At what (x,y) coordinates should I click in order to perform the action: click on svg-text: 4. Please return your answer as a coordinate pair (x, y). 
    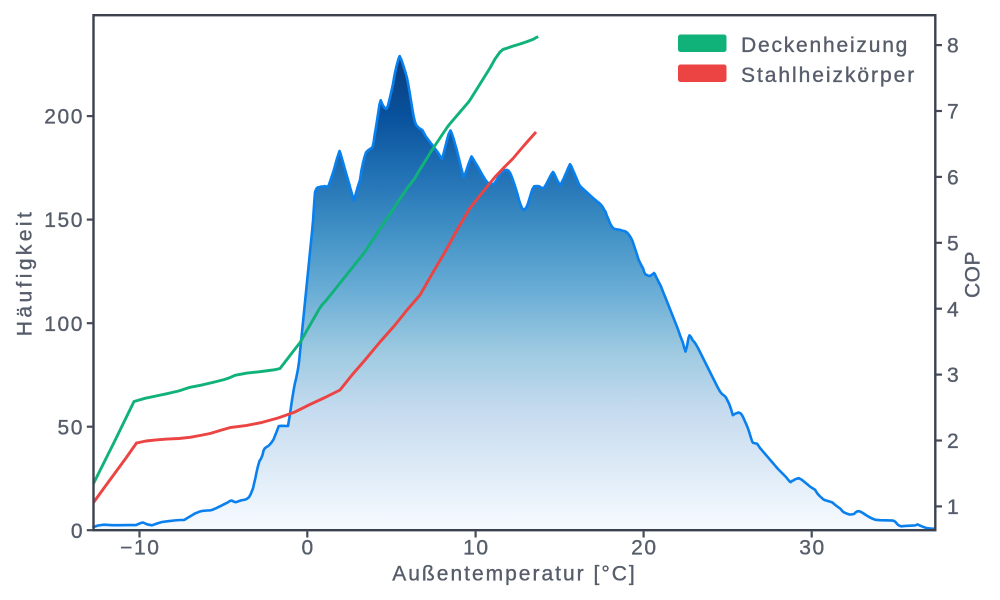
    Looking at the image, I should click on (953, 309).